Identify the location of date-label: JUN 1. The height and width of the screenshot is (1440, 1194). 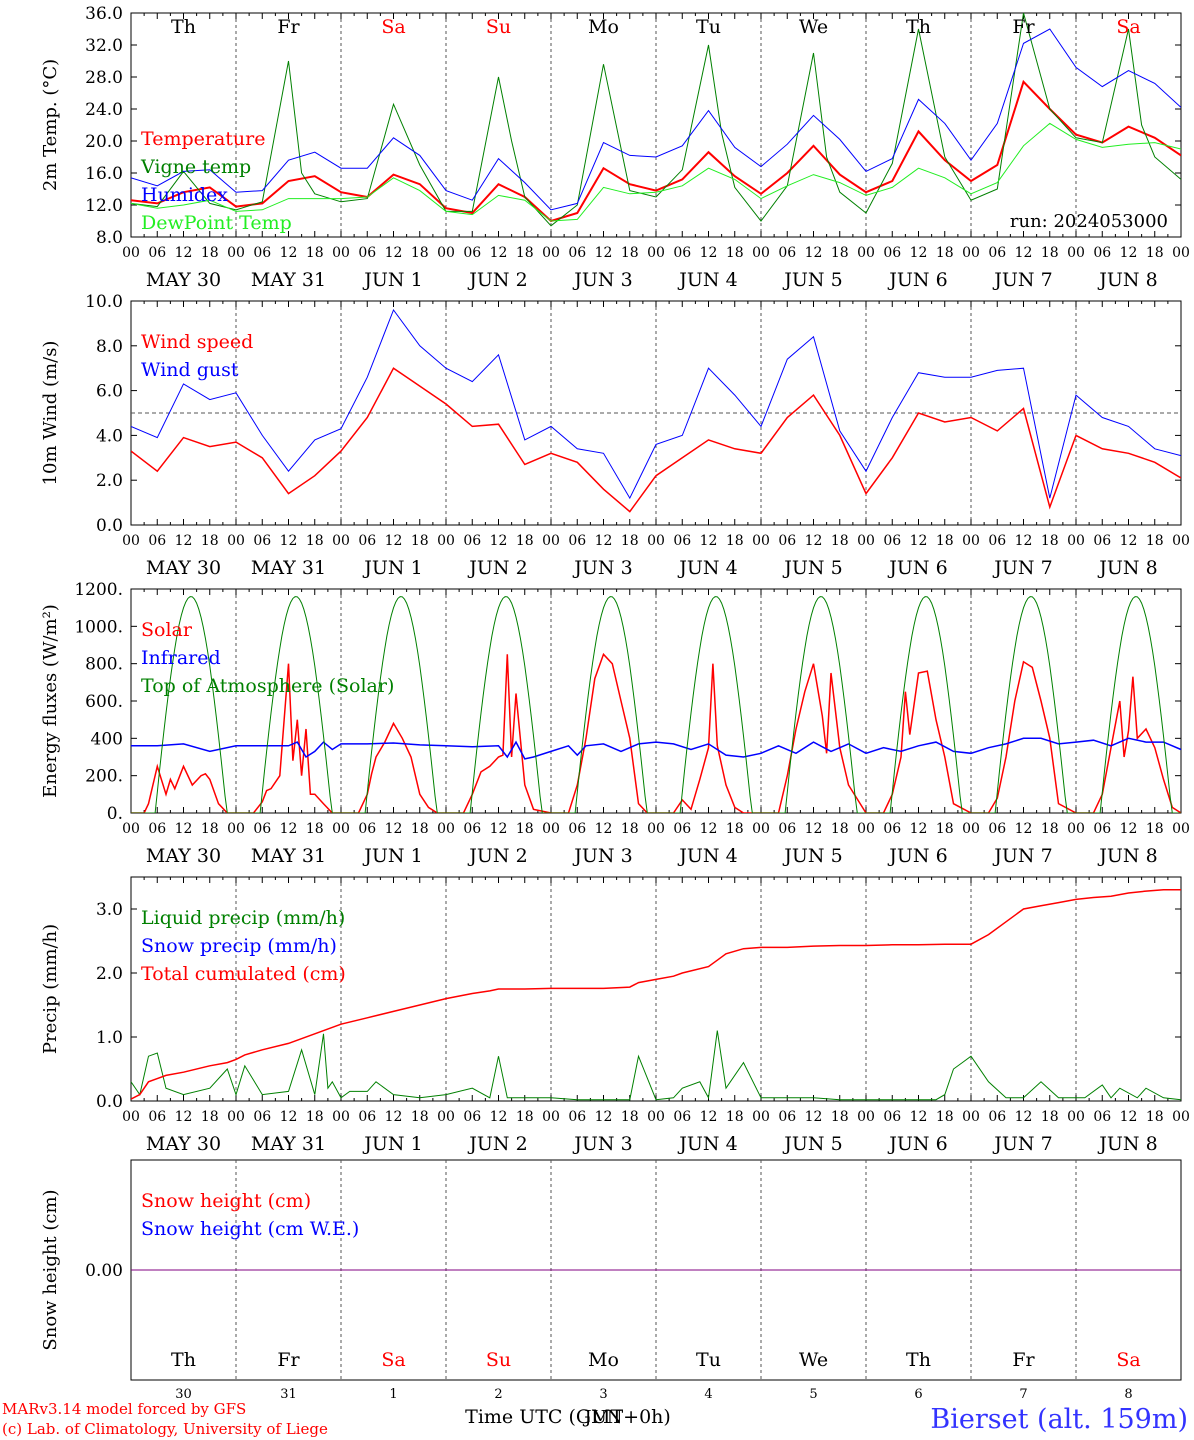
(392, 568).